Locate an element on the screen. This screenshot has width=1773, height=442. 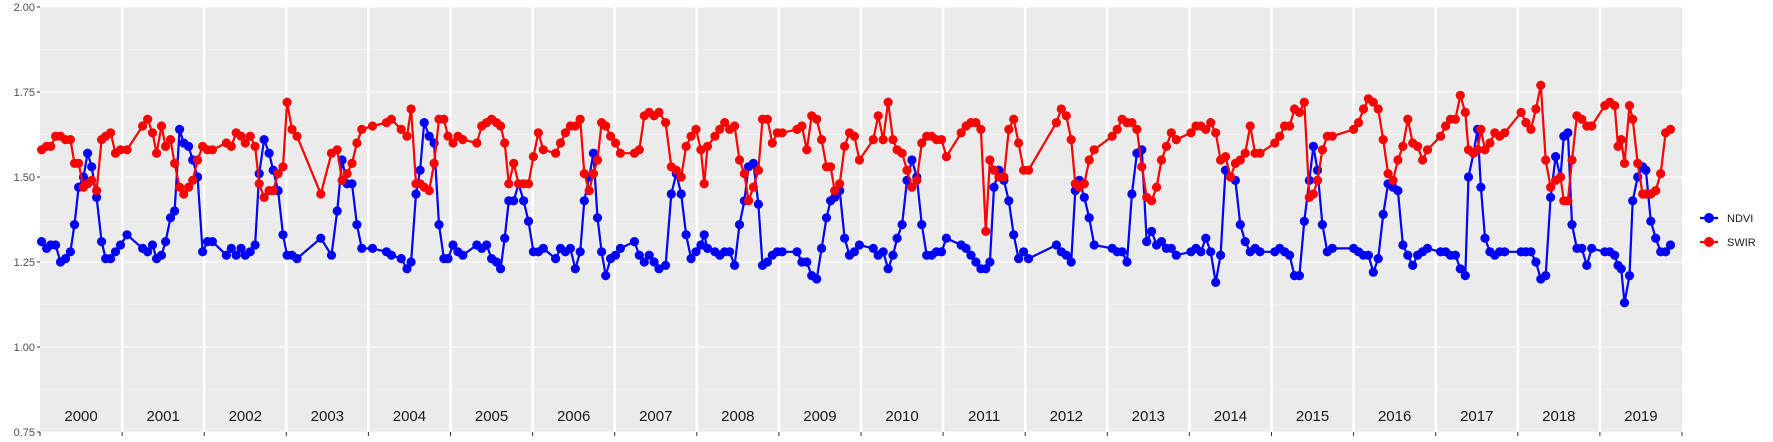
year-label-2017: 2017 is located at coordinates (1476, 416).